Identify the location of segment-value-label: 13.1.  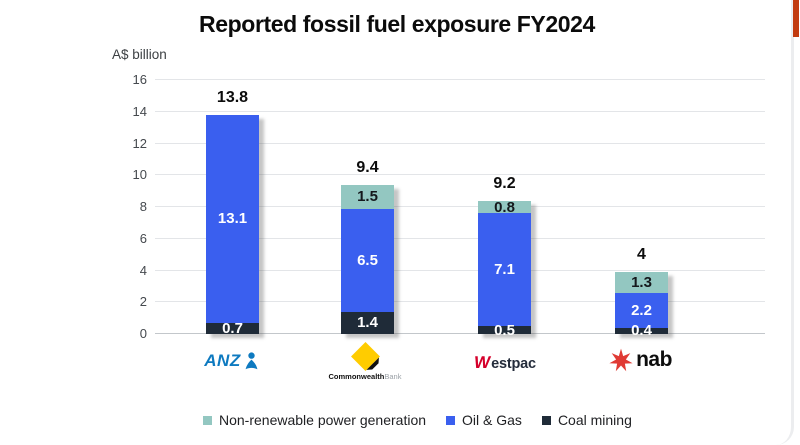
(232, 219).